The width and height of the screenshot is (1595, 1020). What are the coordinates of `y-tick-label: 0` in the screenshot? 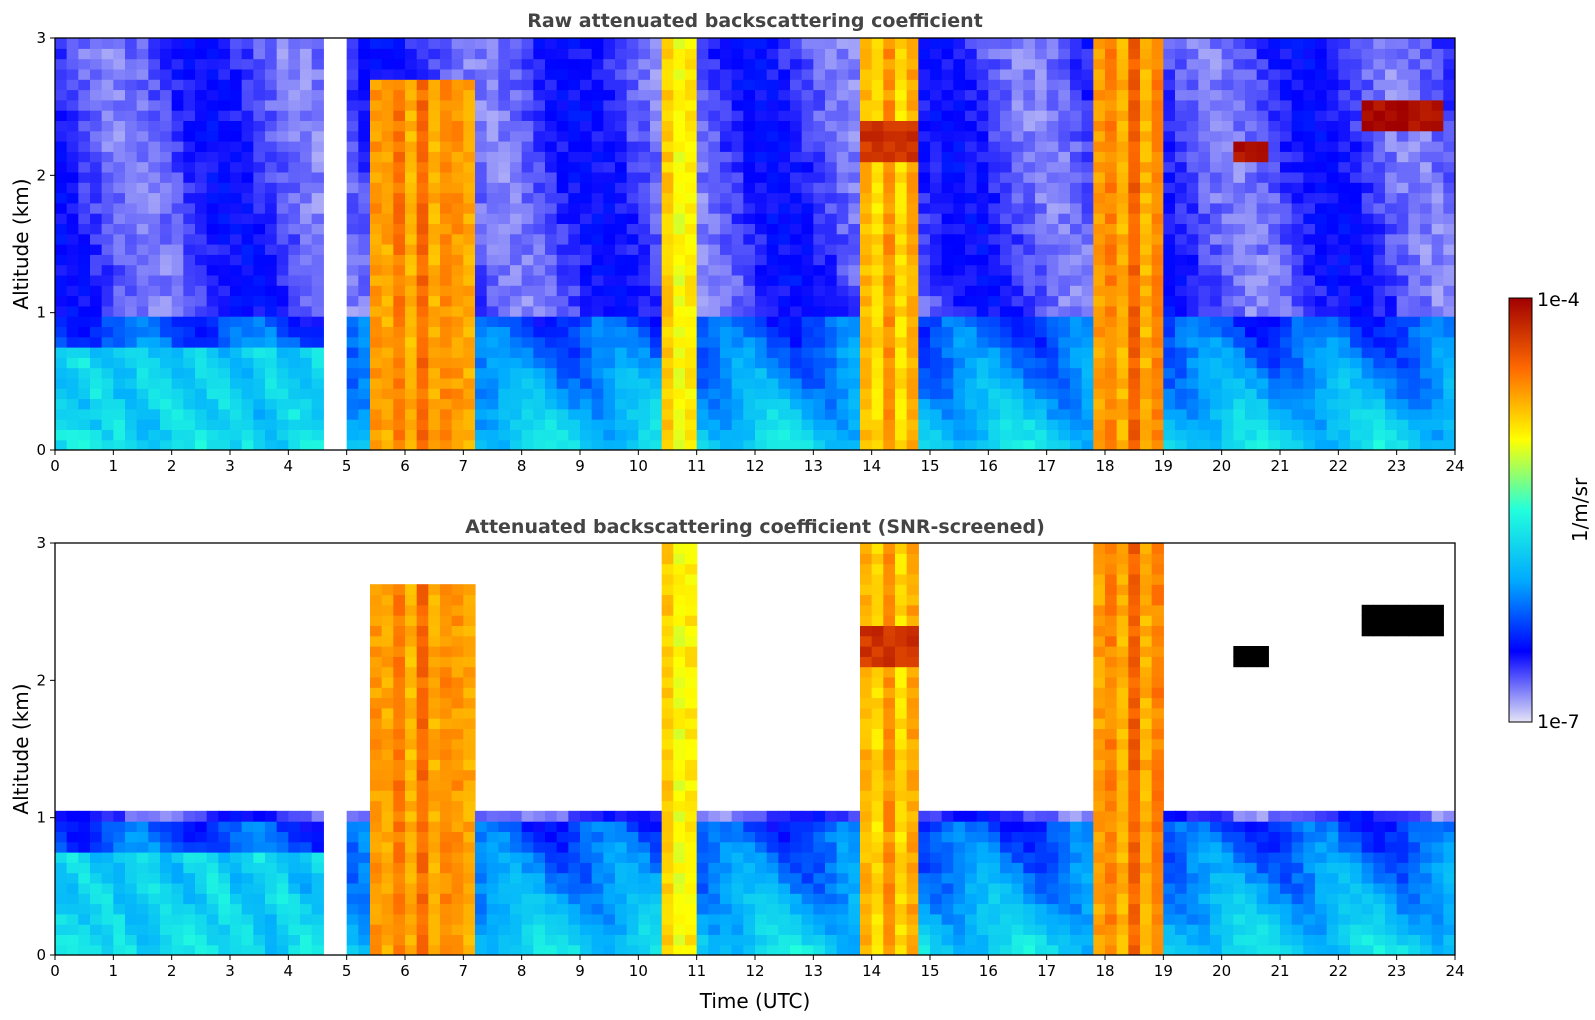 It's located at (41, 450).